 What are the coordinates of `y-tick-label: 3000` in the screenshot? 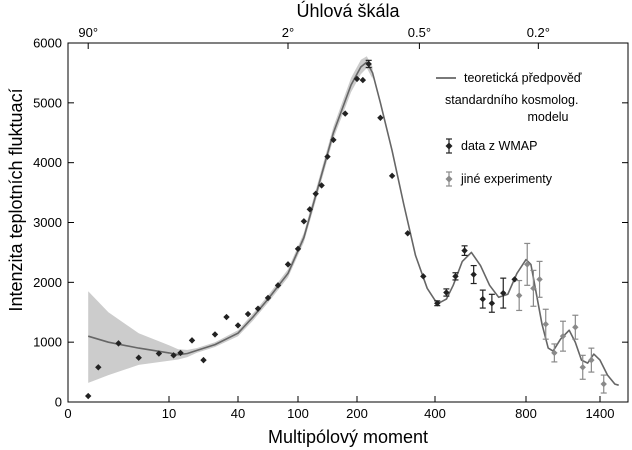 It's located at (47, 222).